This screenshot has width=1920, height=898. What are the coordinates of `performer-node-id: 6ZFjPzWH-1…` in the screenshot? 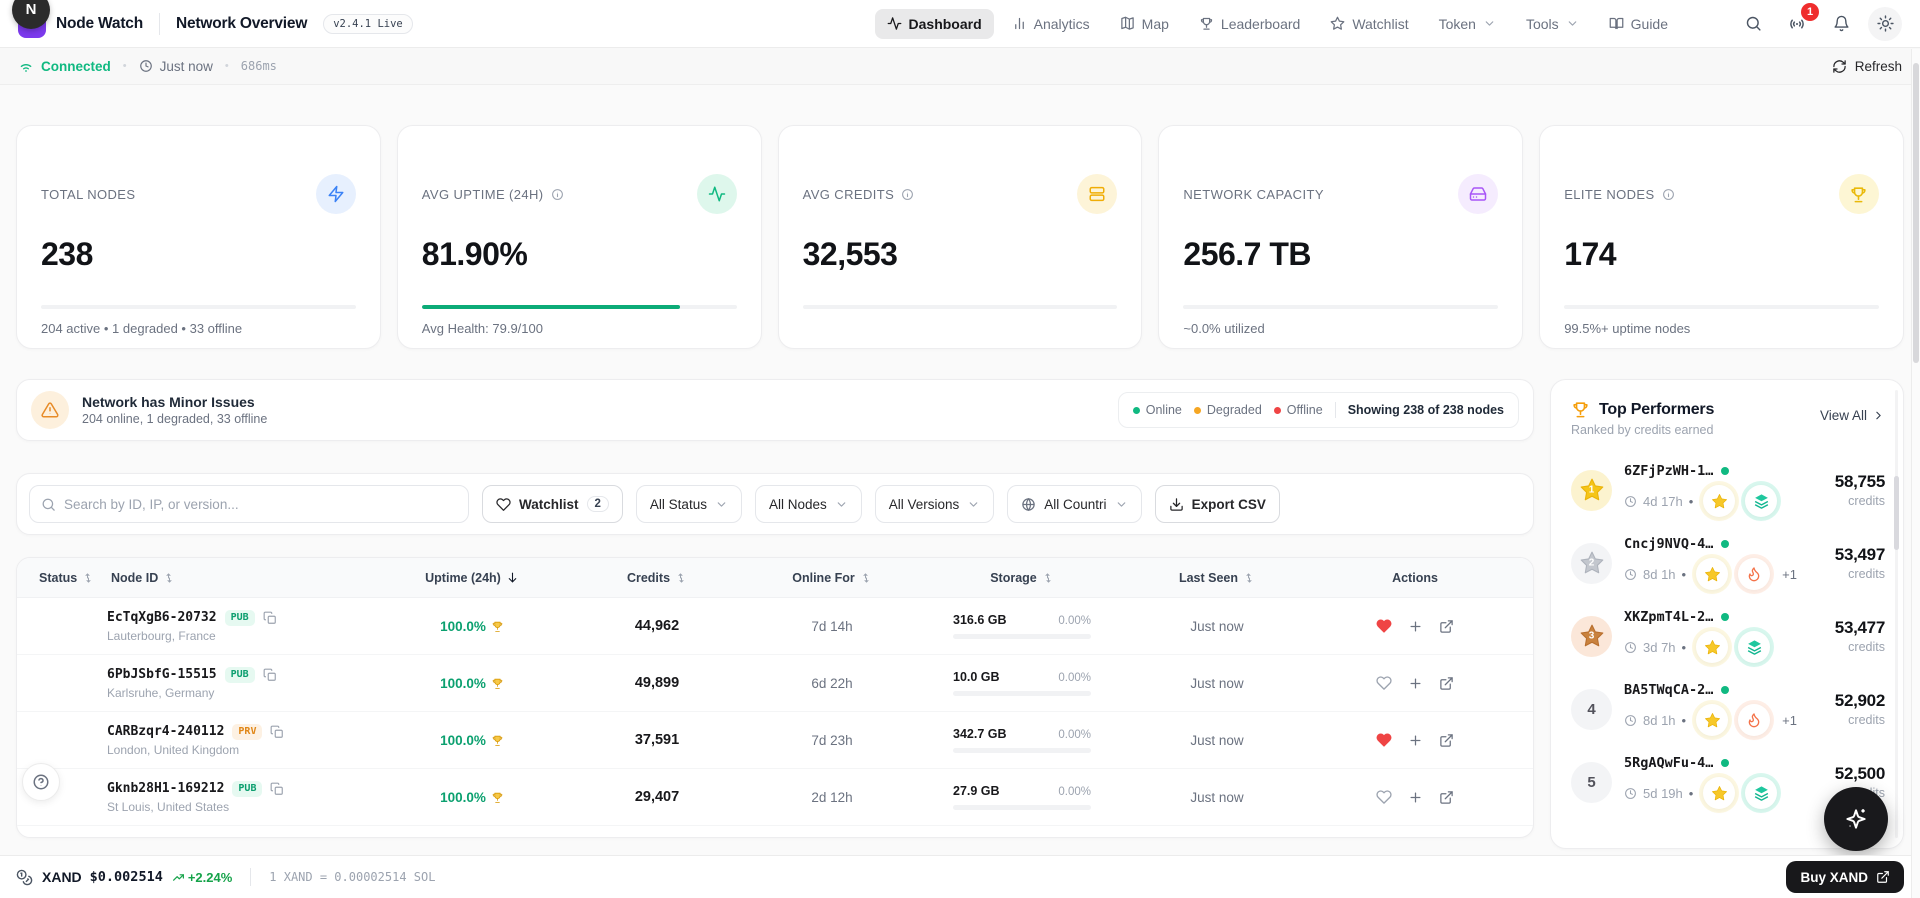 It's located at (1669, 471).